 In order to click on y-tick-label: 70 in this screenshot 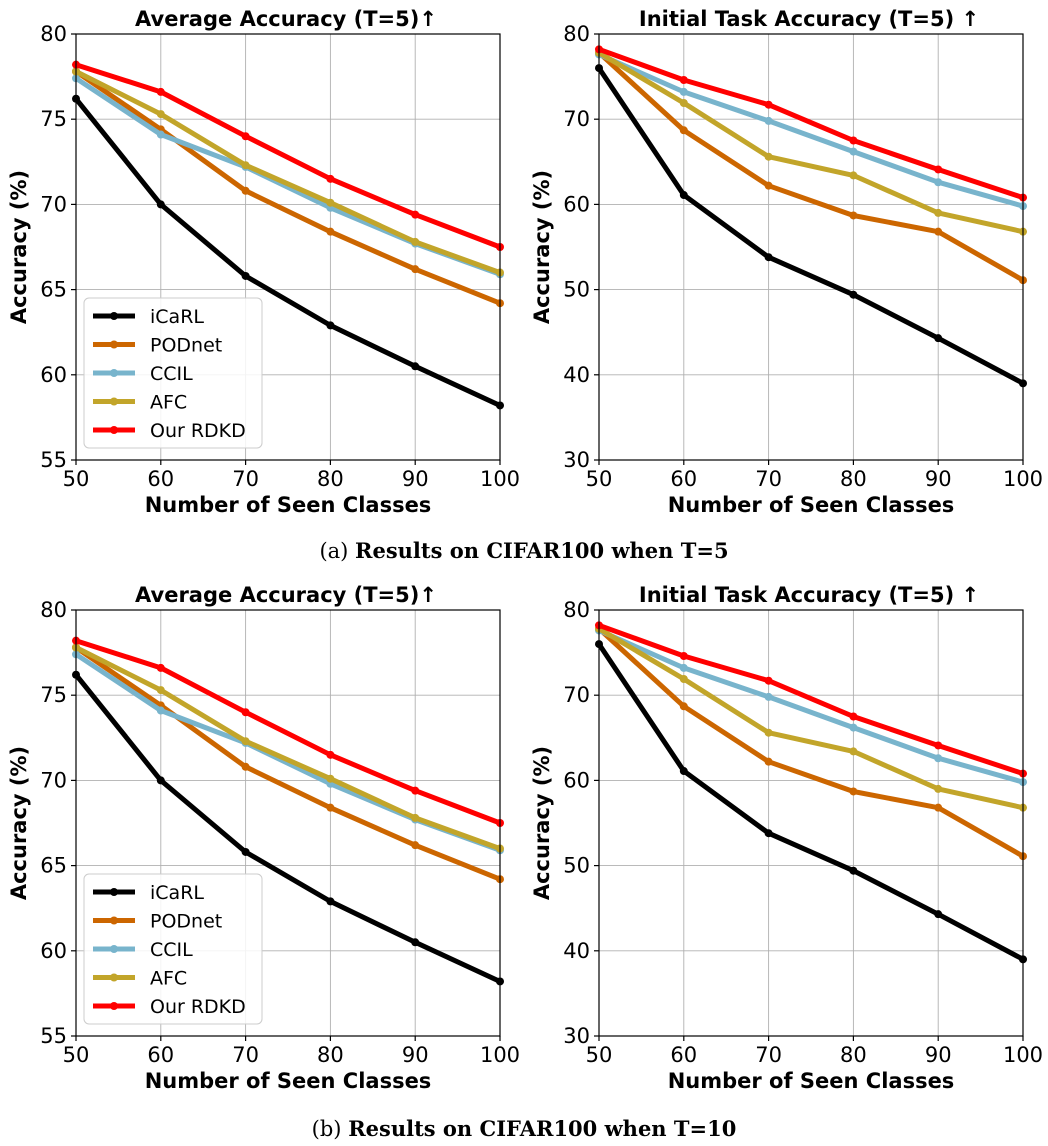, I will do `click(53, 204)`.